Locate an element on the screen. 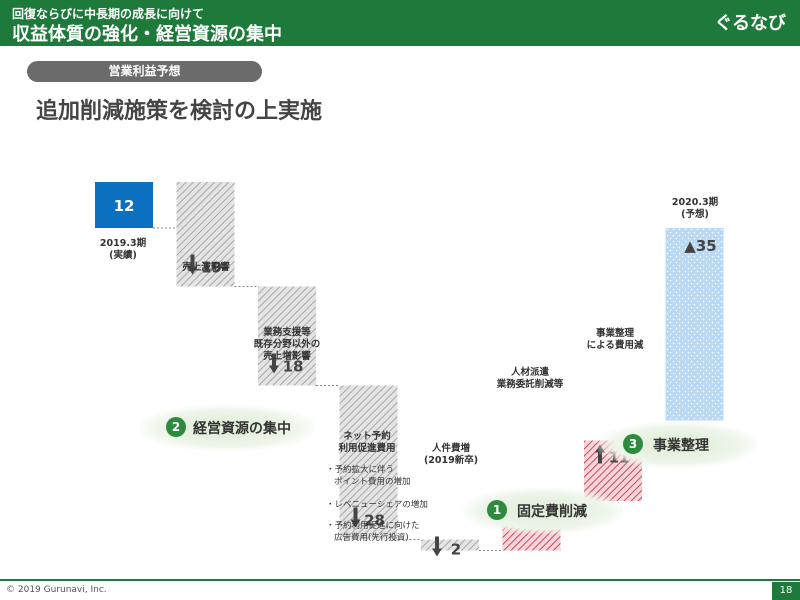 This screenshot has width=800, height=600. value-label-1: 19 is located at coordinates (211, 268).